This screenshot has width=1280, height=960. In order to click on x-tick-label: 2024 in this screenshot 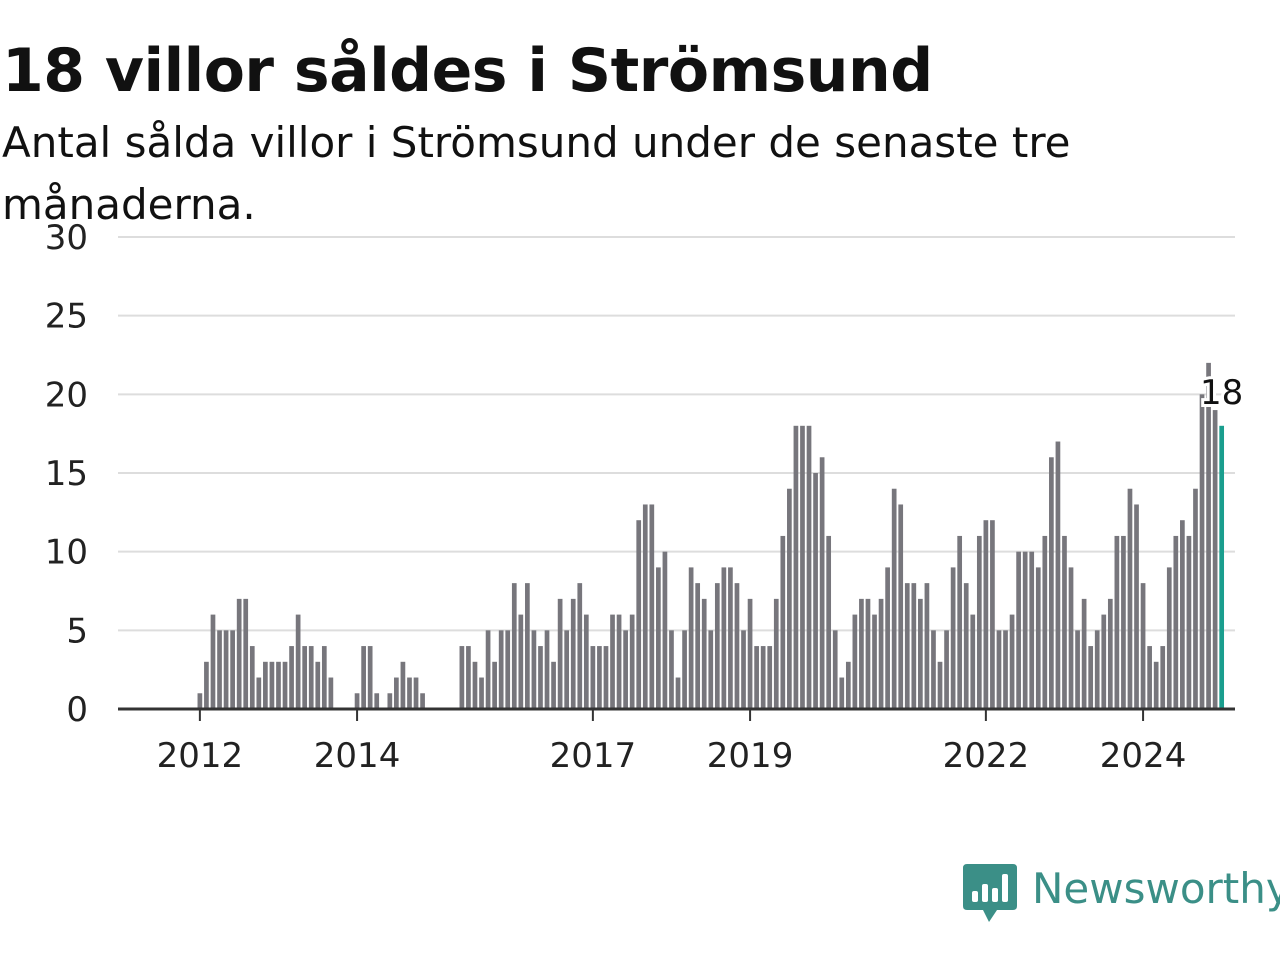, I will do `click(1143, 756)`.